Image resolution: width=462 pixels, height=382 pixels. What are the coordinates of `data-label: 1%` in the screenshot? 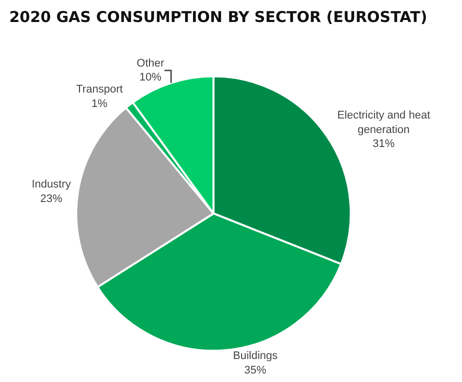 It's located at (99, 104).